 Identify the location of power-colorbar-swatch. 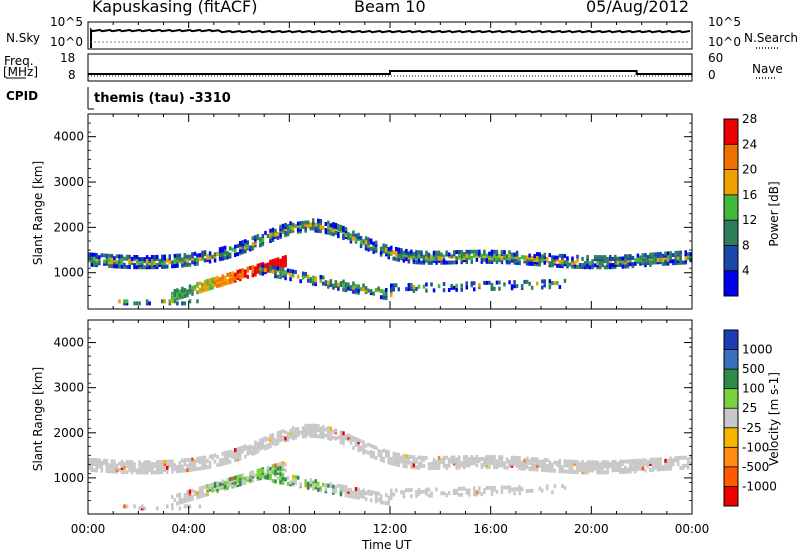
(731, 233).